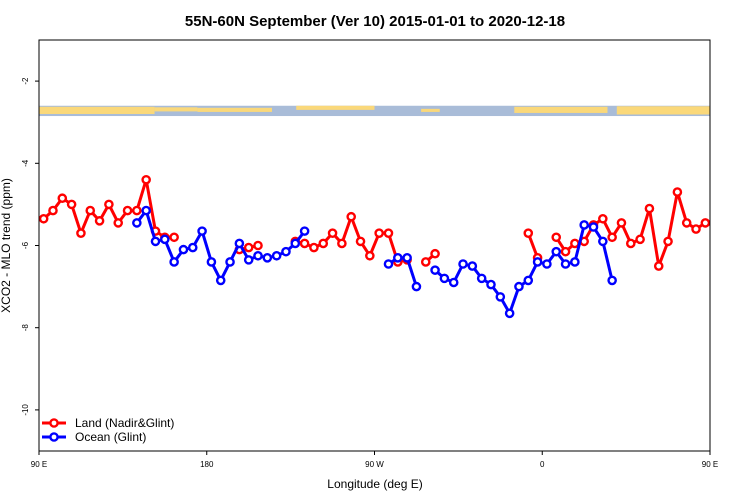 Image resolution: width=750 pixels, height=500 pixels. I want to click on land-ocean-band, so click(394, 111).